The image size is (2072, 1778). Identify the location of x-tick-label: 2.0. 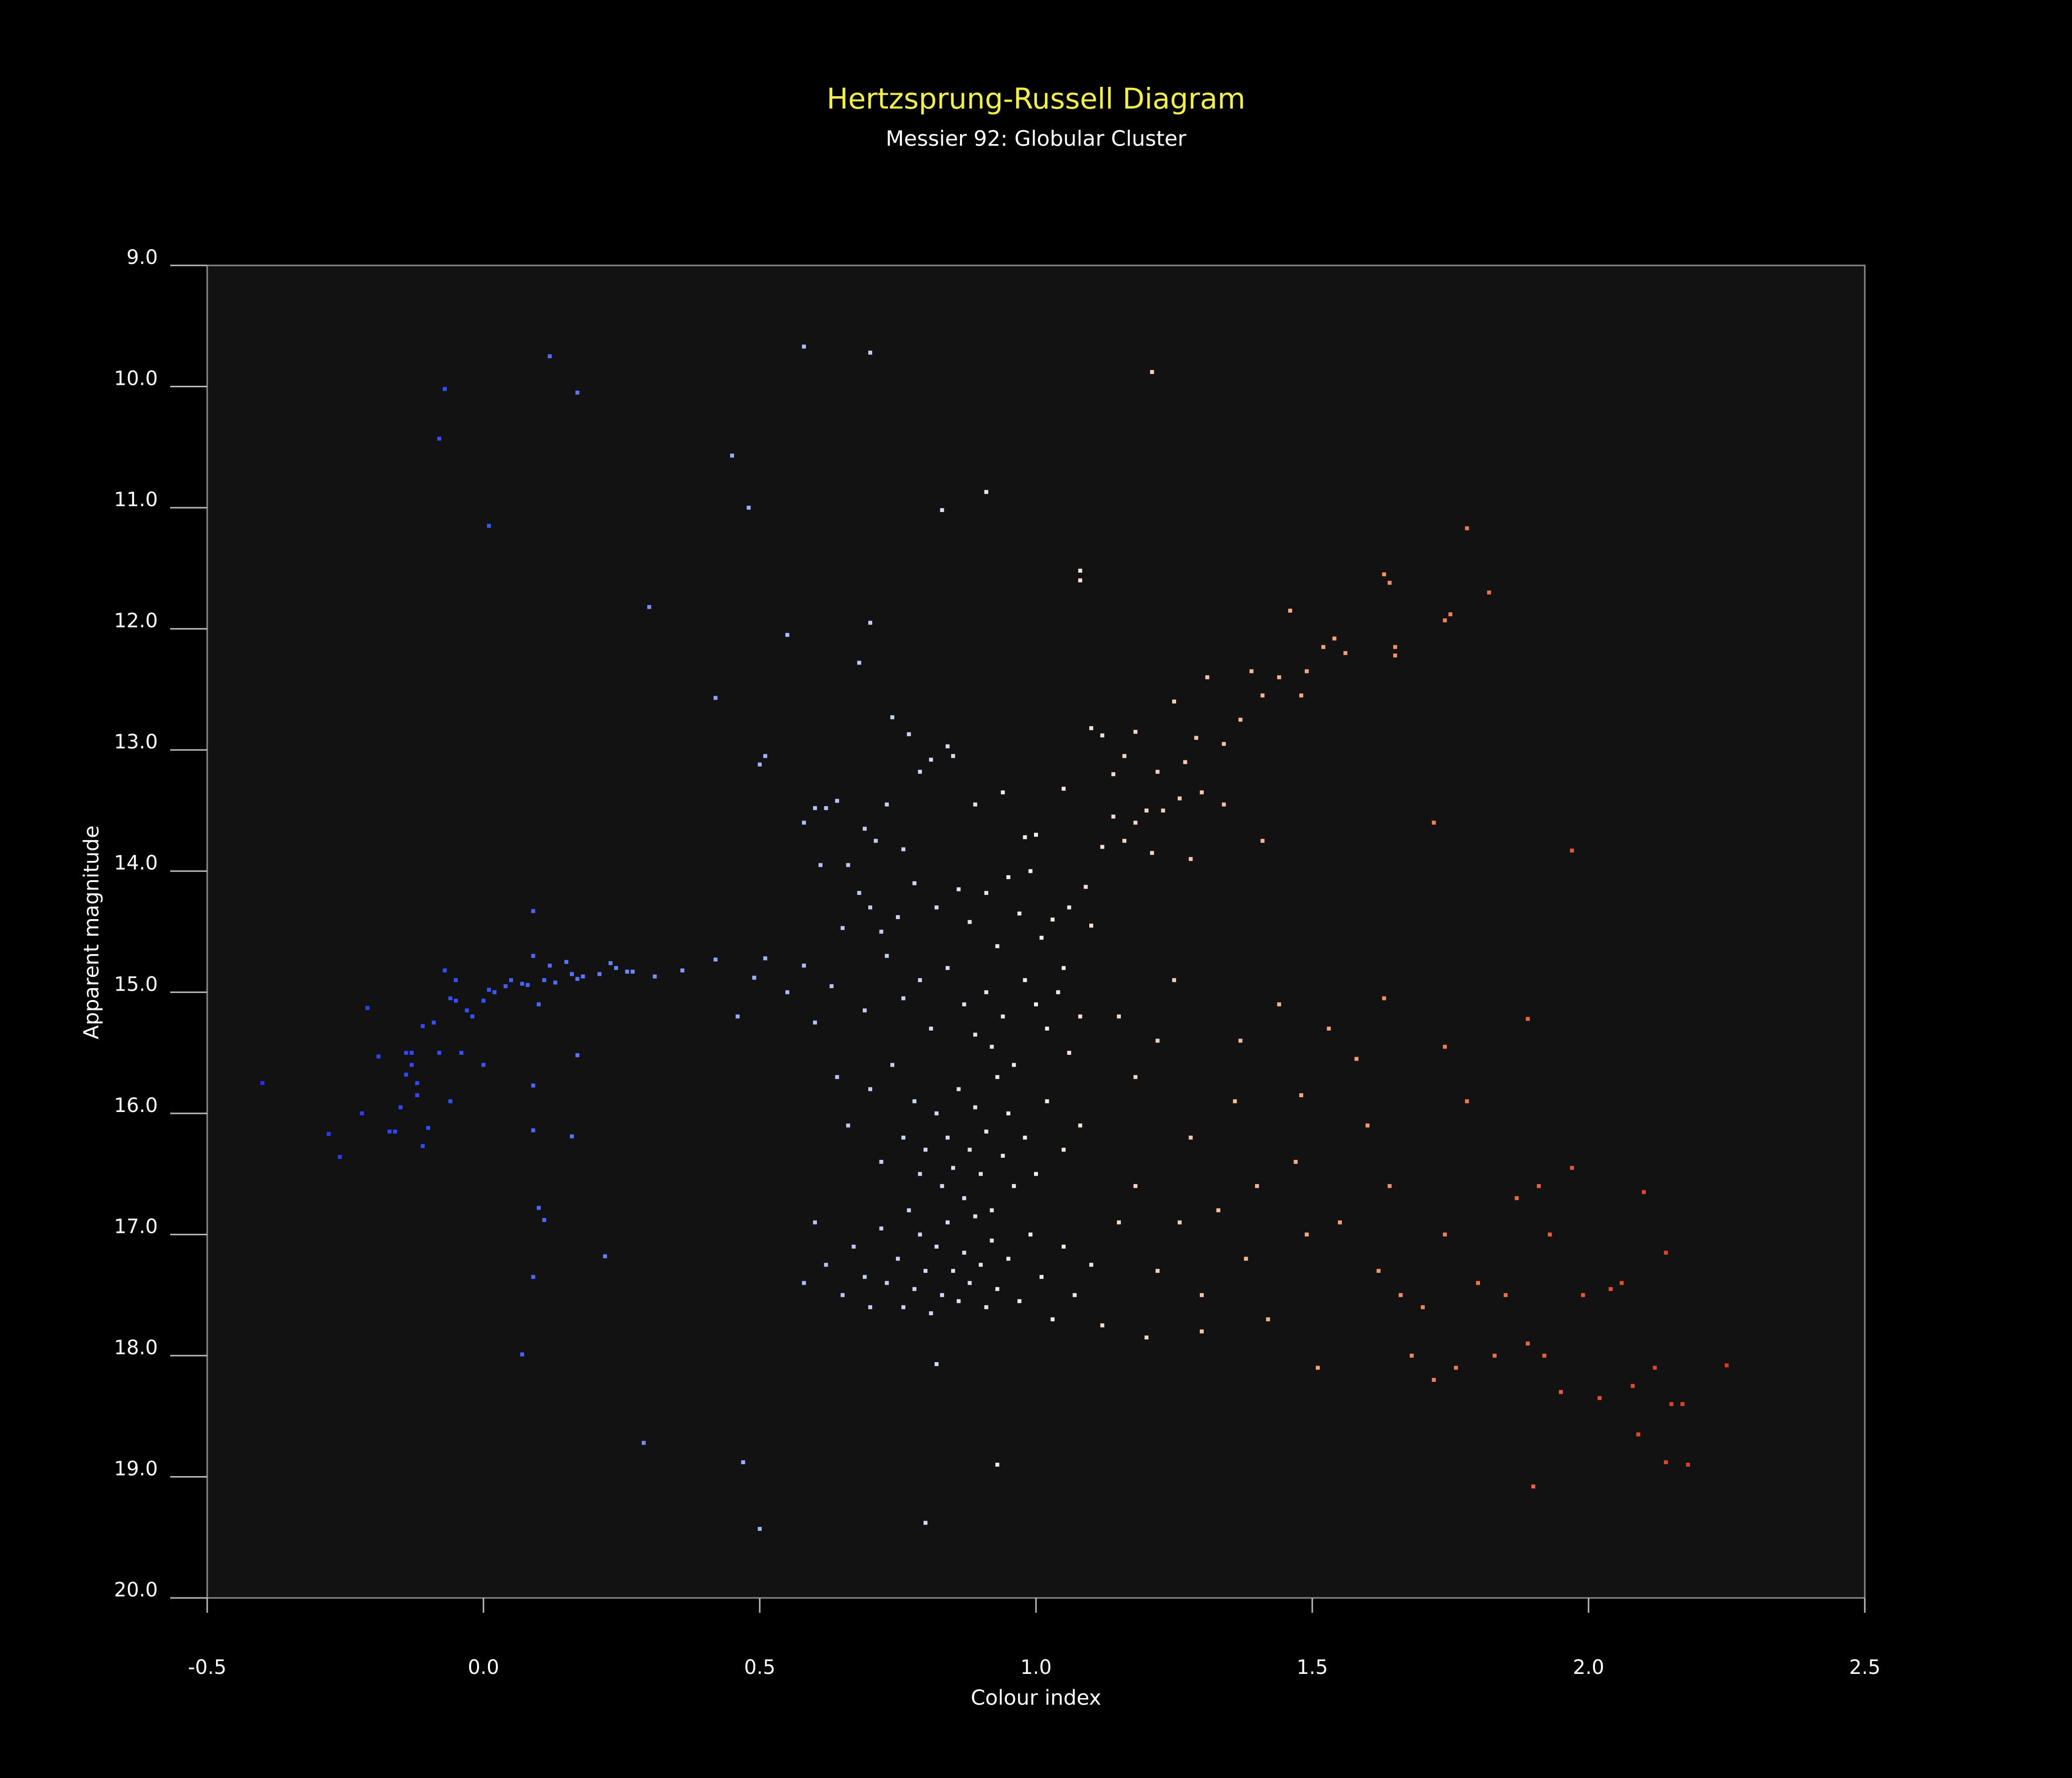
(1588, 1667).